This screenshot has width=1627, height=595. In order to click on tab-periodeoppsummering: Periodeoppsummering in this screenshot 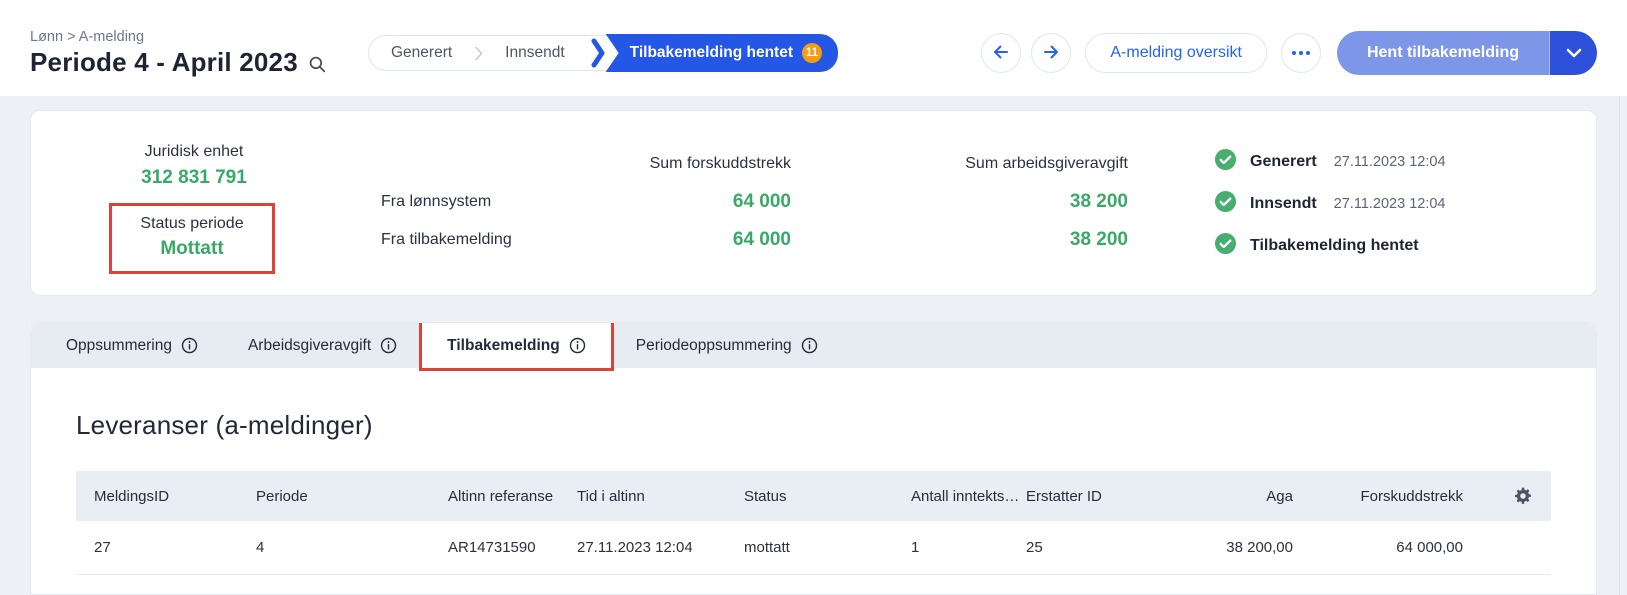, I will do `click(727, 345)`.